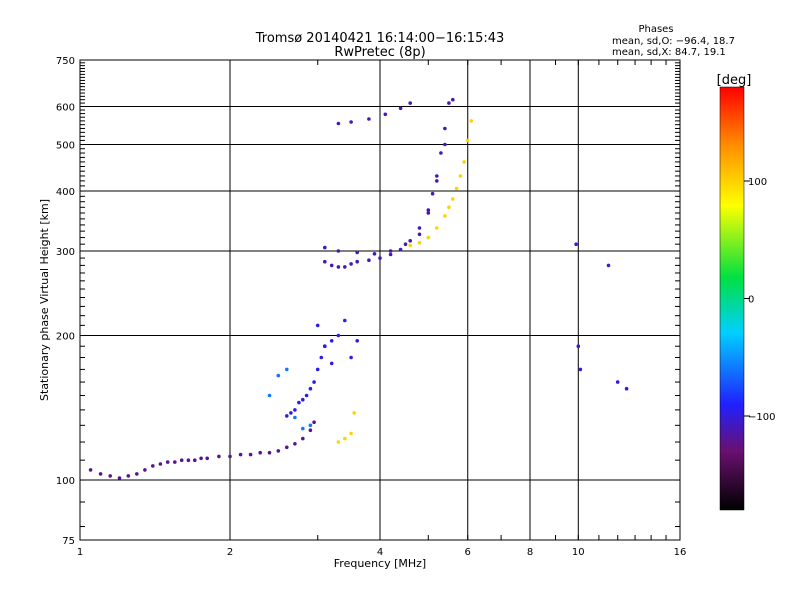  What do you see at coordinates (669, 52) in the screenshot?
I see `phases-x-stats: mean, sd,X: 84.7, 19.1` at bounding box center [669, 52].